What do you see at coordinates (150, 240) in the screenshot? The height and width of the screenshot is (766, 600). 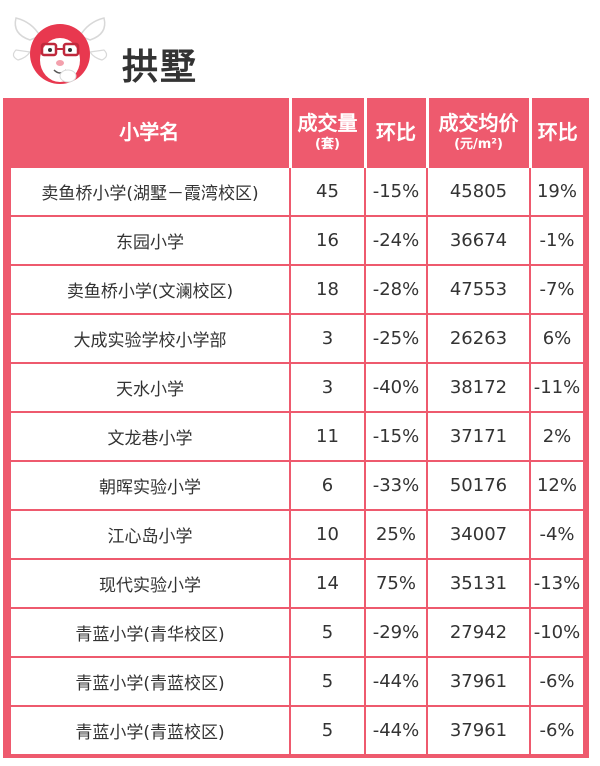 I see `cell-school-name: 东园小学` at bounding box center [150, 240].